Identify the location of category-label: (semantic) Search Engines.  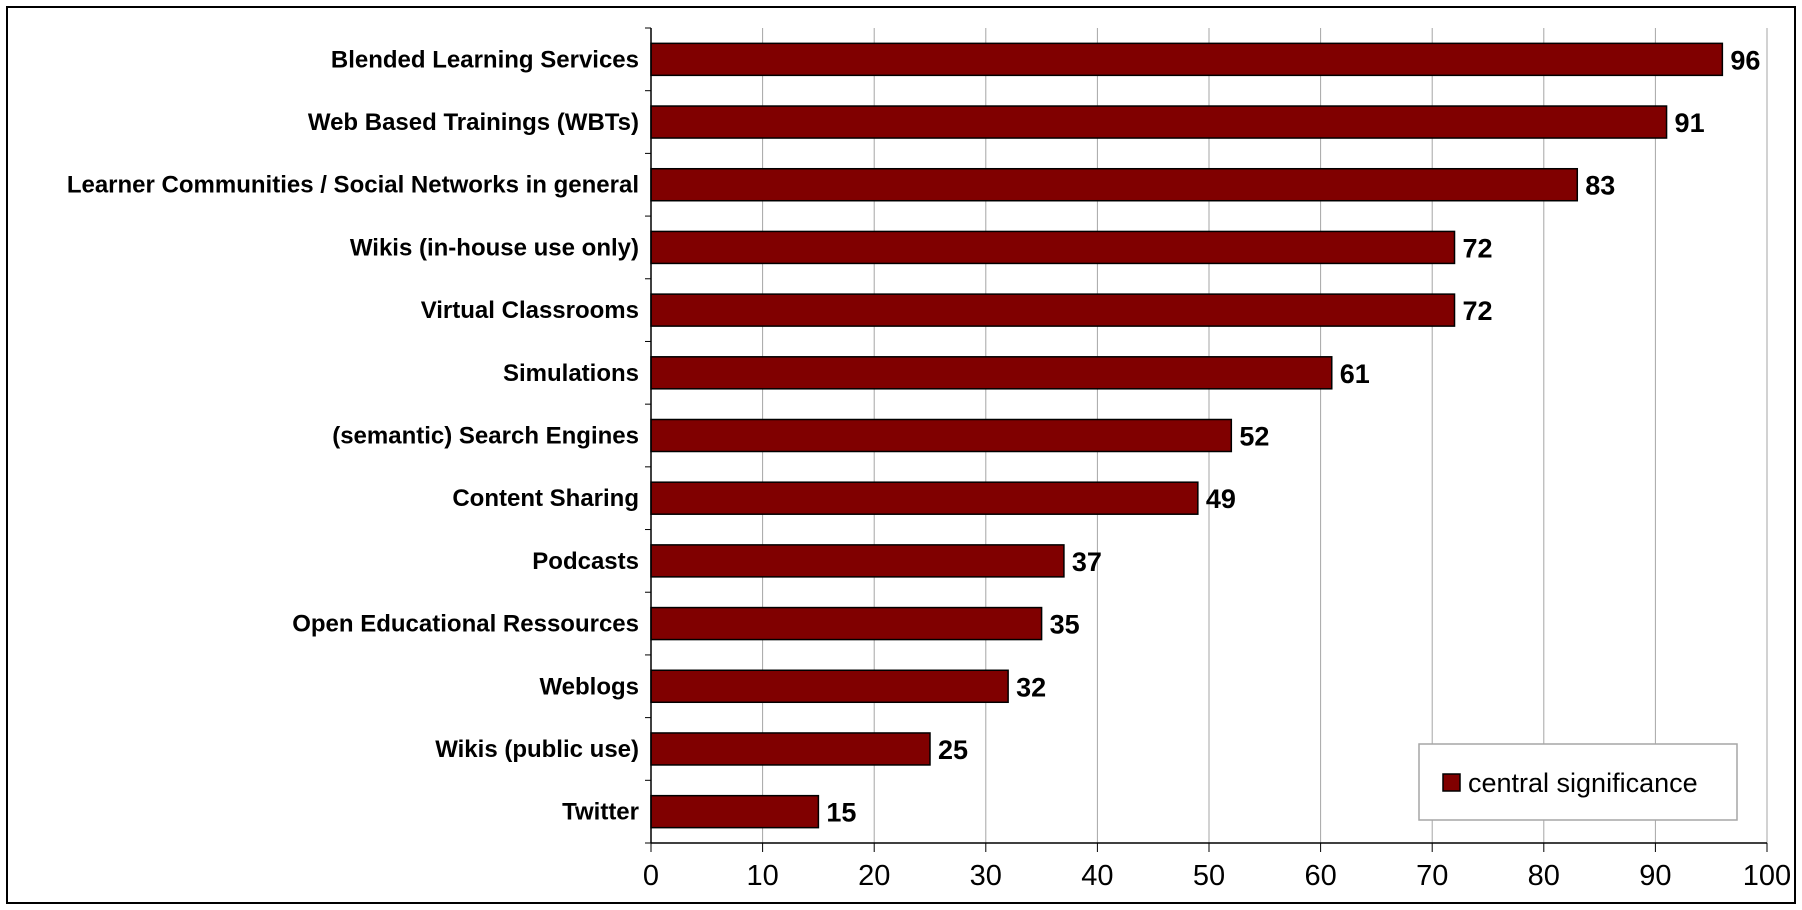
(485, 436).